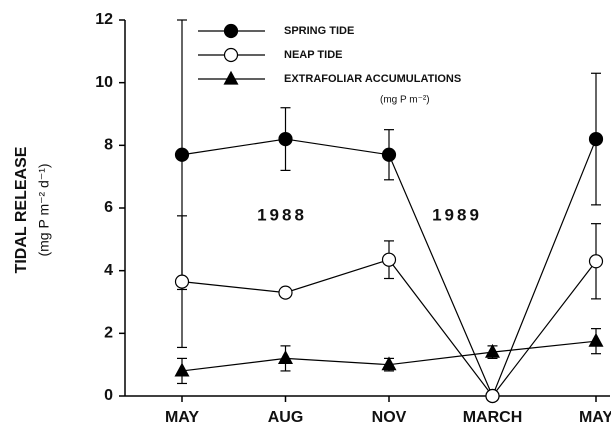 The width and height of the screenshot is (611, 429). I want to click on x-tick-label: AUG, so click(286, 417).